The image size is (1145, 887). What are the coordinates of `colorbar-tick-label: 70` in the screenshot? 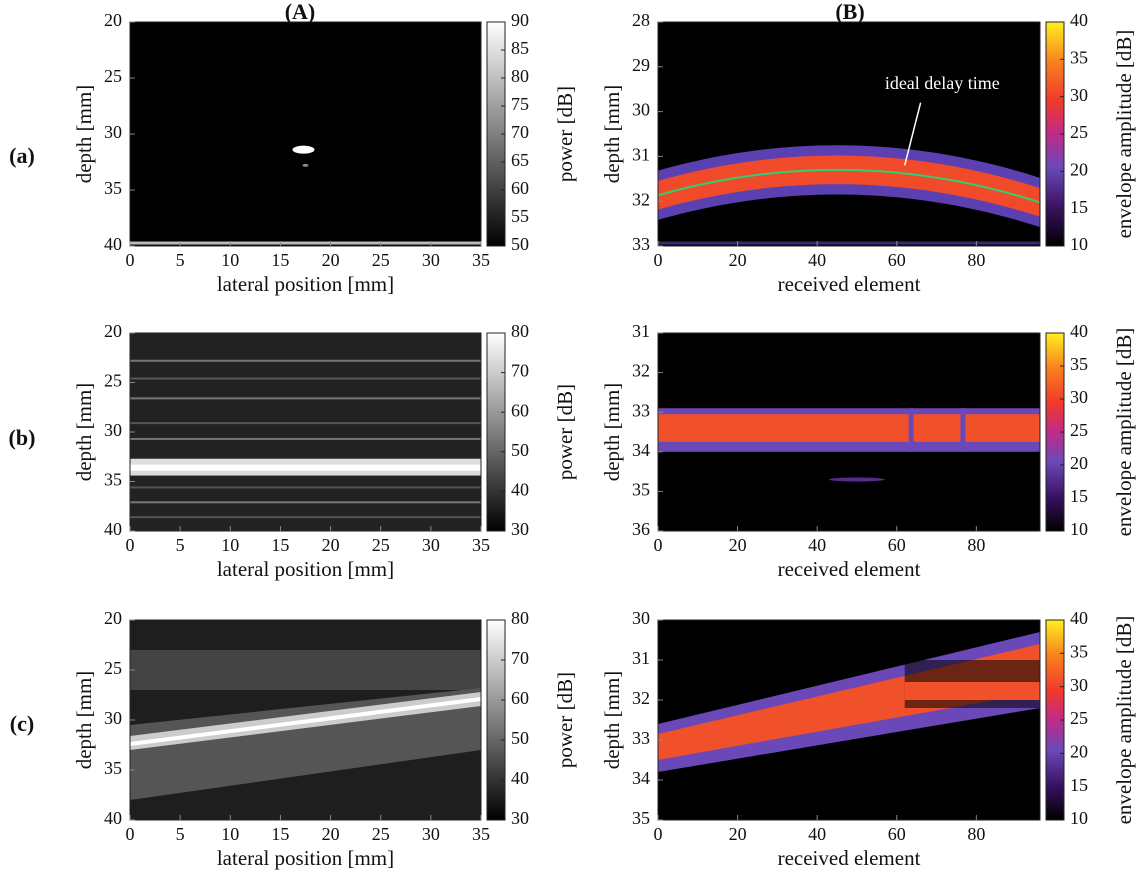 It's located at (520, 132).